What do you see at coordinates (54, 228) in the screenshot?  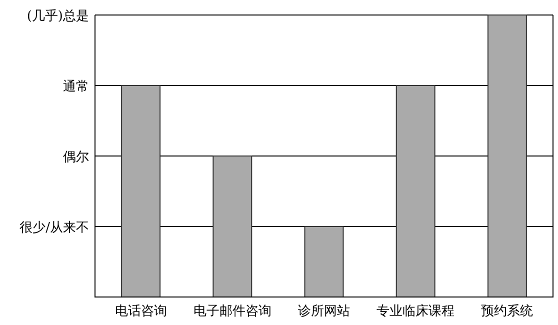 I see `ref-line-label: 很少/从来不` at bounding box center [54, 228].